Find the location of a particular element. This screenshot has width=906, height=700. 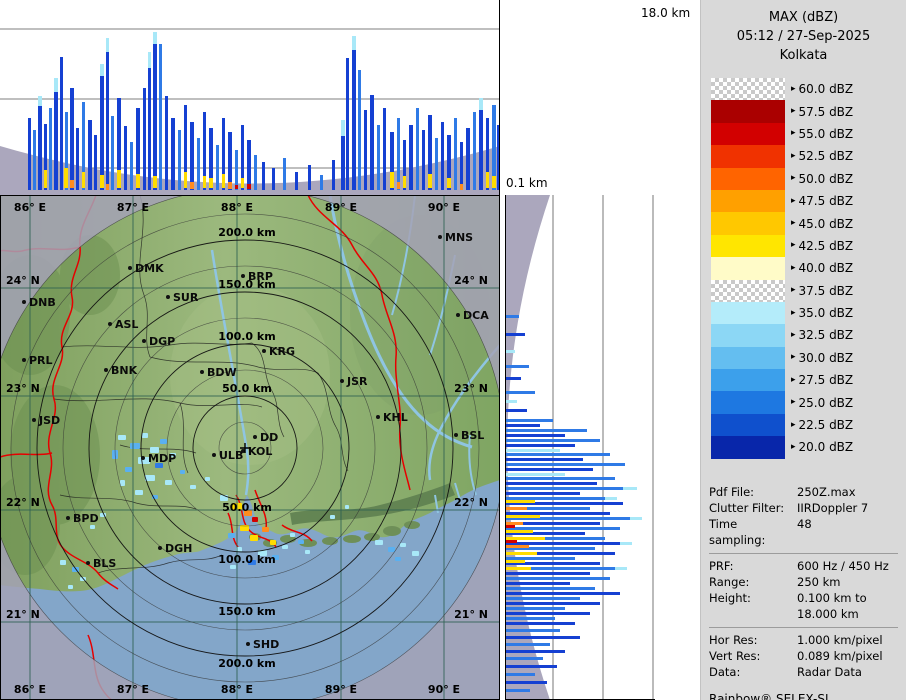

info-key: Hor Res: is located at coordinates (733, 640).